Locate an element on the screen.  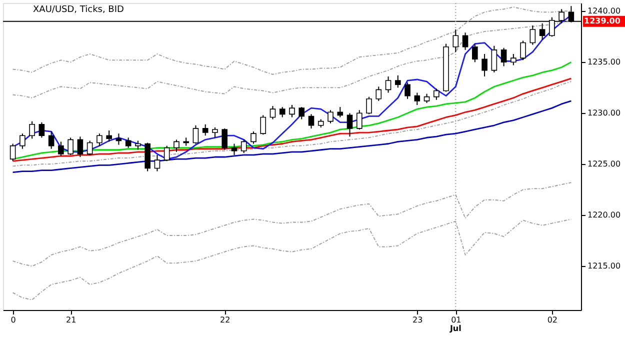
x-tick-label: 01 is located at coordinates (456, 320).